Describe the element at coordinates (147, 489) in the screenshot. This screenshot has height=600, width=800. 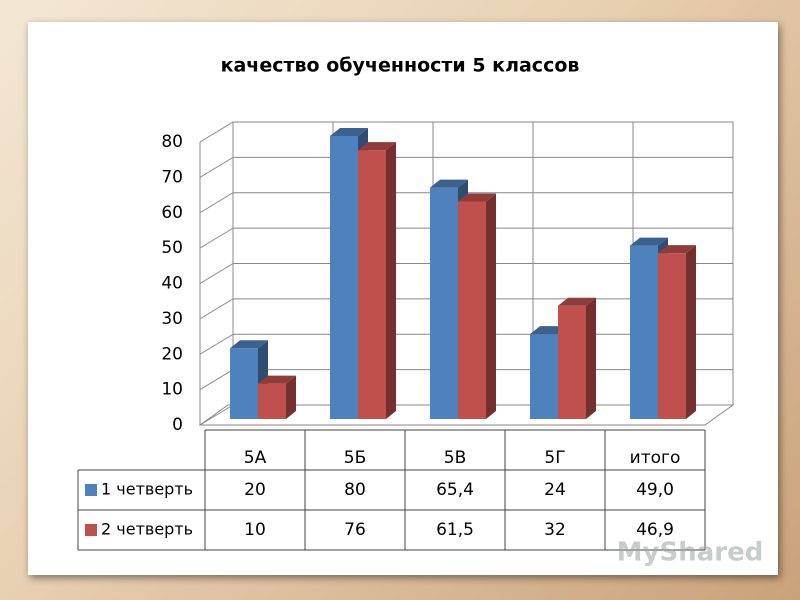
I see `legend-label: 1 четверть` at that location.